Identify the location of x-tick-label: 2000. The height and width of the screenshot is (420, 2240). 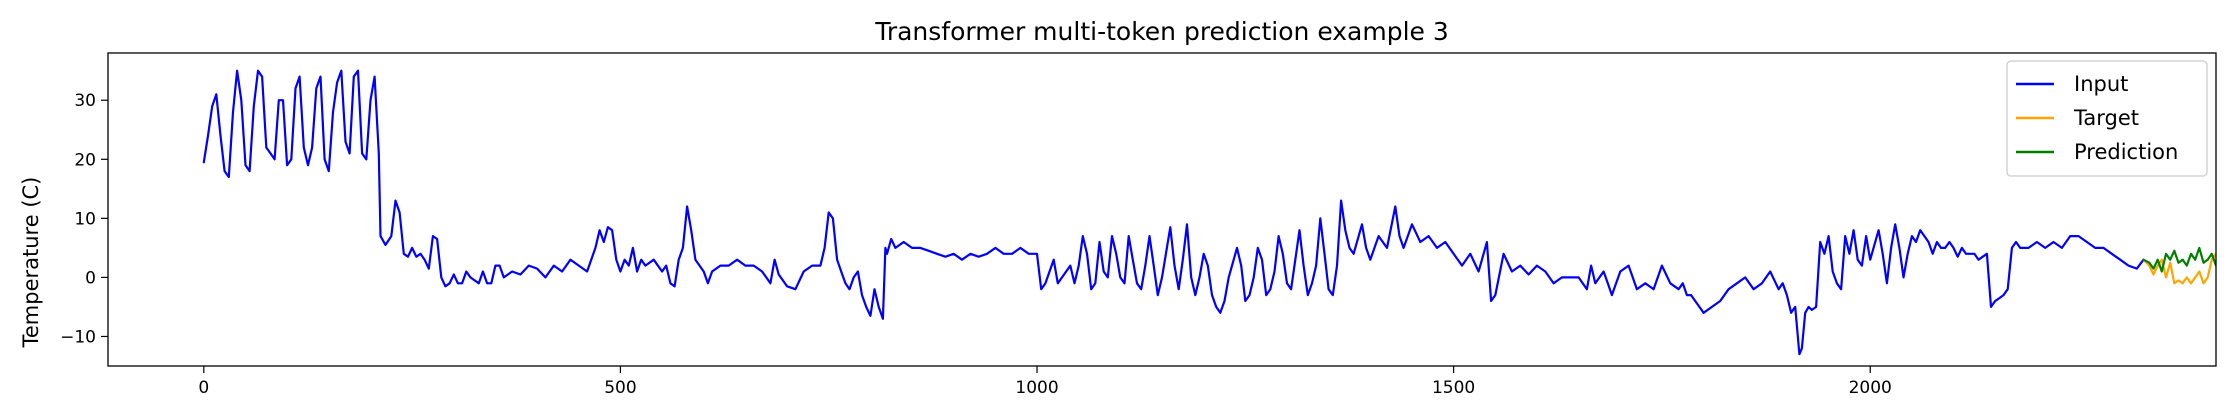
(1870, 388).